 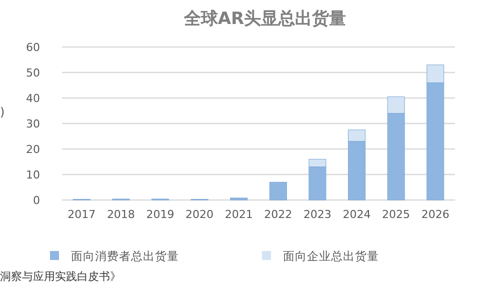 What do you see at coordinates (238, 214) in the screenshot?
I see `x-tick-label: 2021` at bounding box center [238, 214].